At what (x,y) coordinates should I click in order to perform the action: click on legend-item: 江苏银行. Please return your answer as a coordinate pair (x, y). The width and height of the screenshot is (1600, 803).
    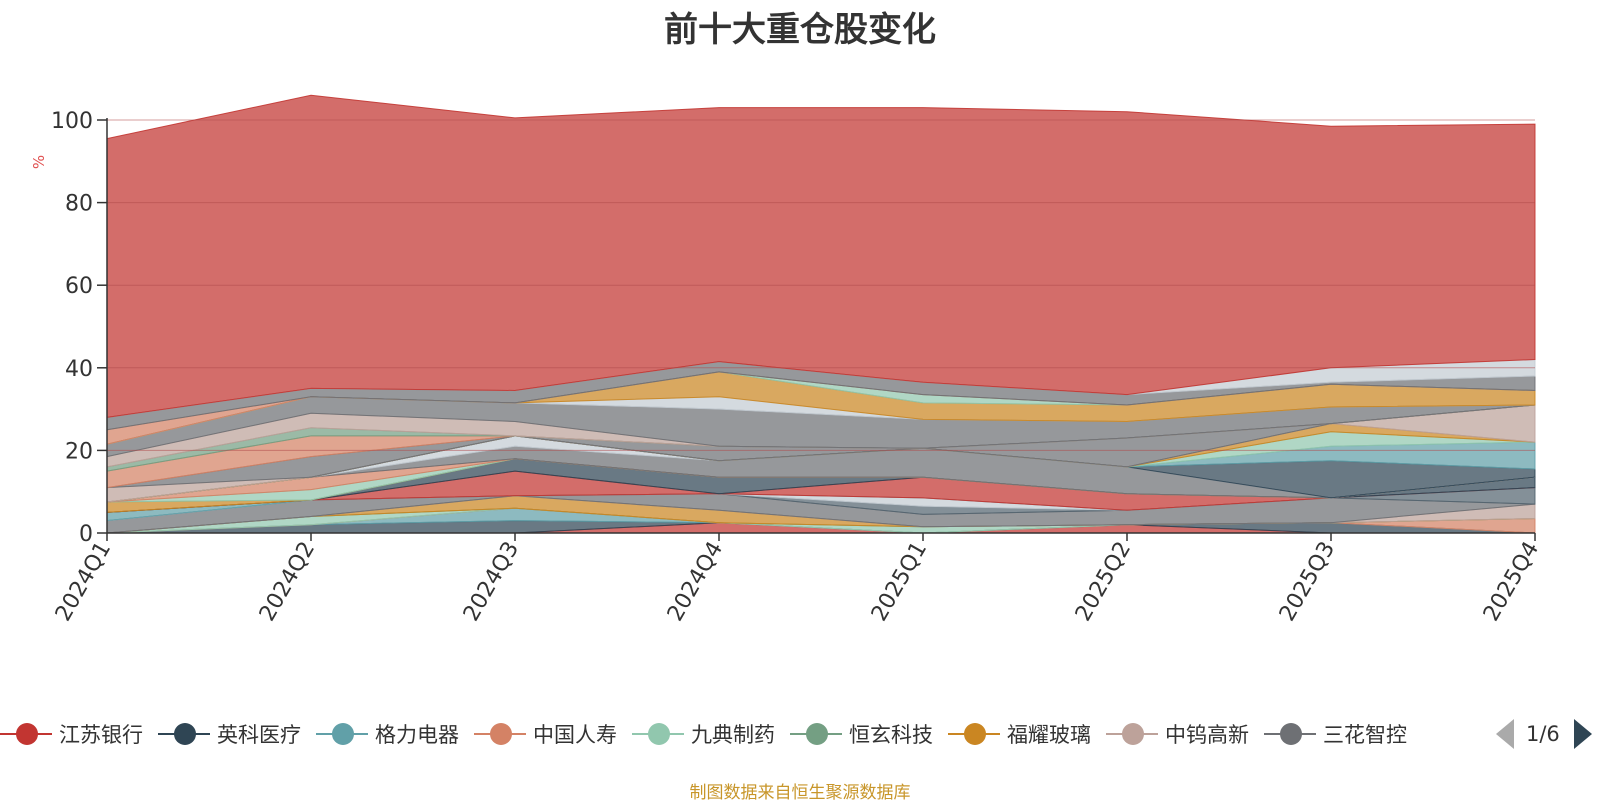
    Looking at the image, I should click on (71, 734).